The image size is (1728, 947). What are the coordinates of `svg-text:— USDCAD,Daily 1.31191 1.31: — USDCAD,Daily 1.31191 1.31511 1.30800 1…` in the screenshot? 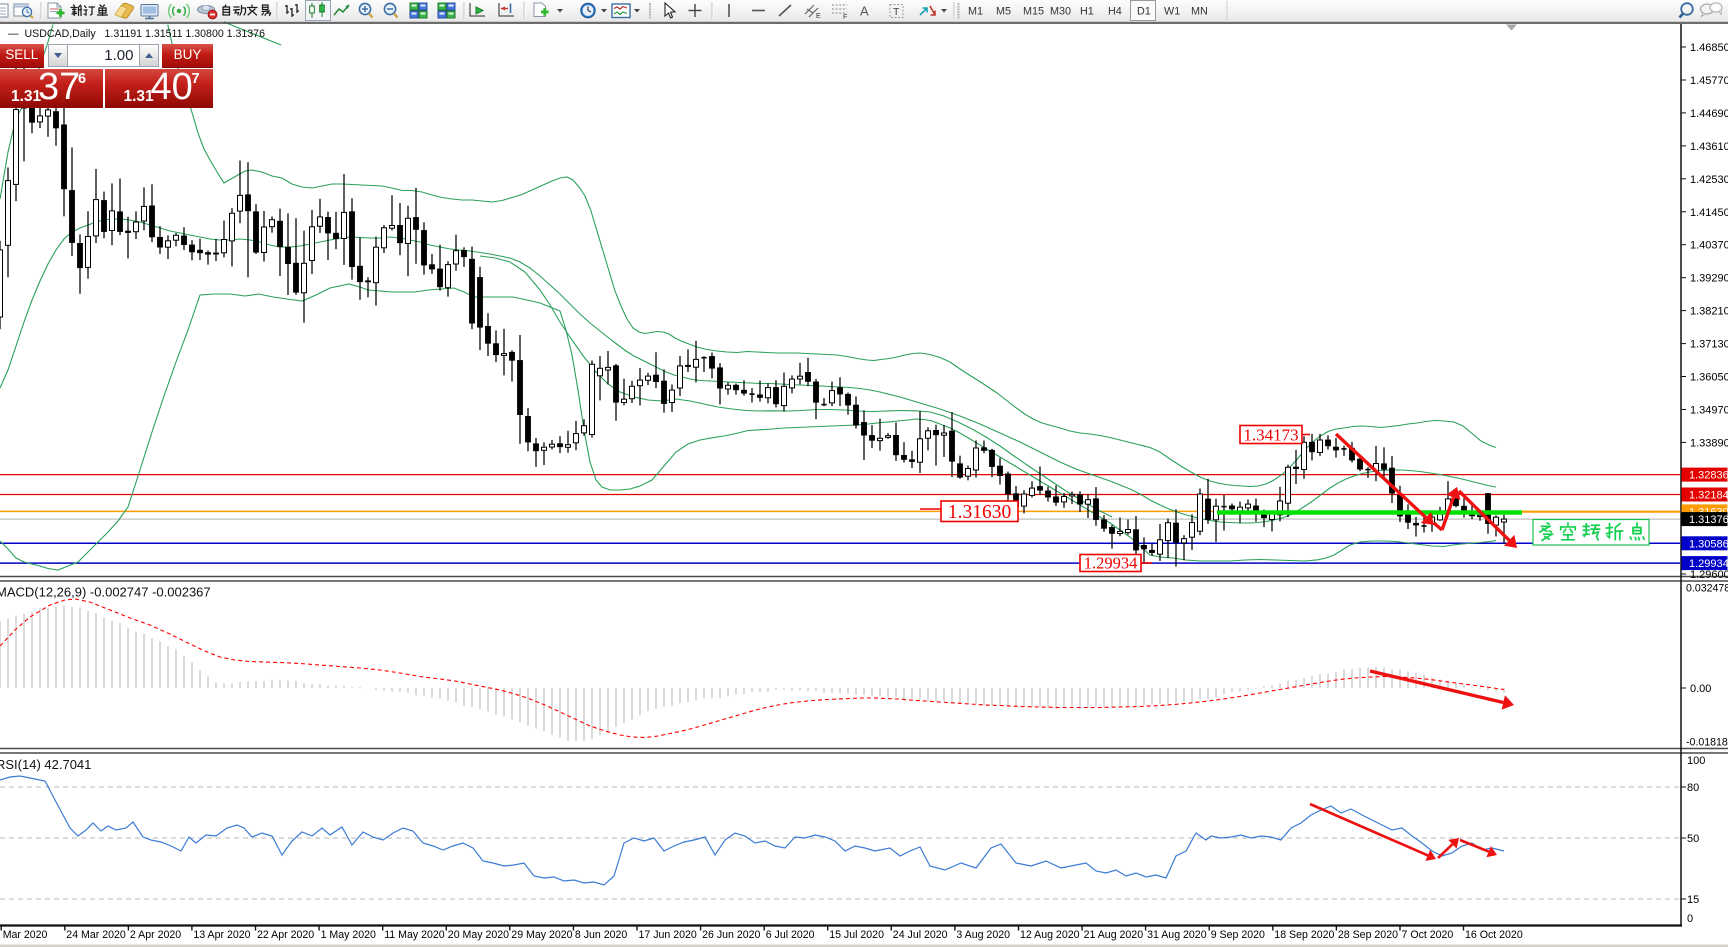 It's located at (136, 34).